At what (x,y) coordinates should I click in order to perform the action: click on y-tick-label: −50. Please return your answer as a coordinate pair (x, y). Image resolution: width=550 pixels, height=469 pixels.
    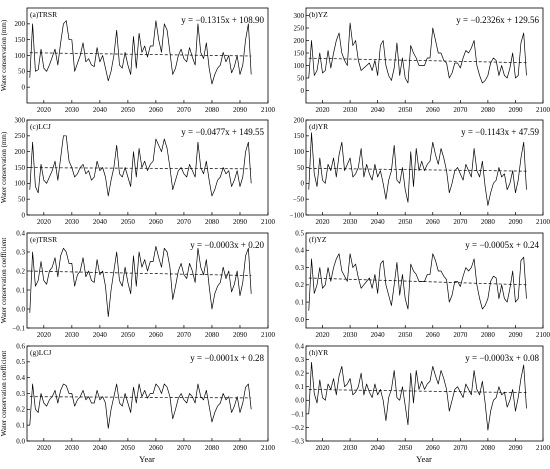
    Looking at the image, I should click on (298, 200).